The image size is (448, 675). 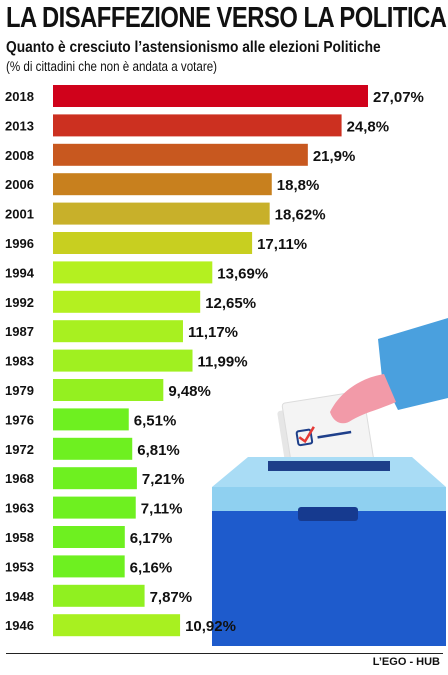 I want to click on bar-1958, so click(x=89, y=537).